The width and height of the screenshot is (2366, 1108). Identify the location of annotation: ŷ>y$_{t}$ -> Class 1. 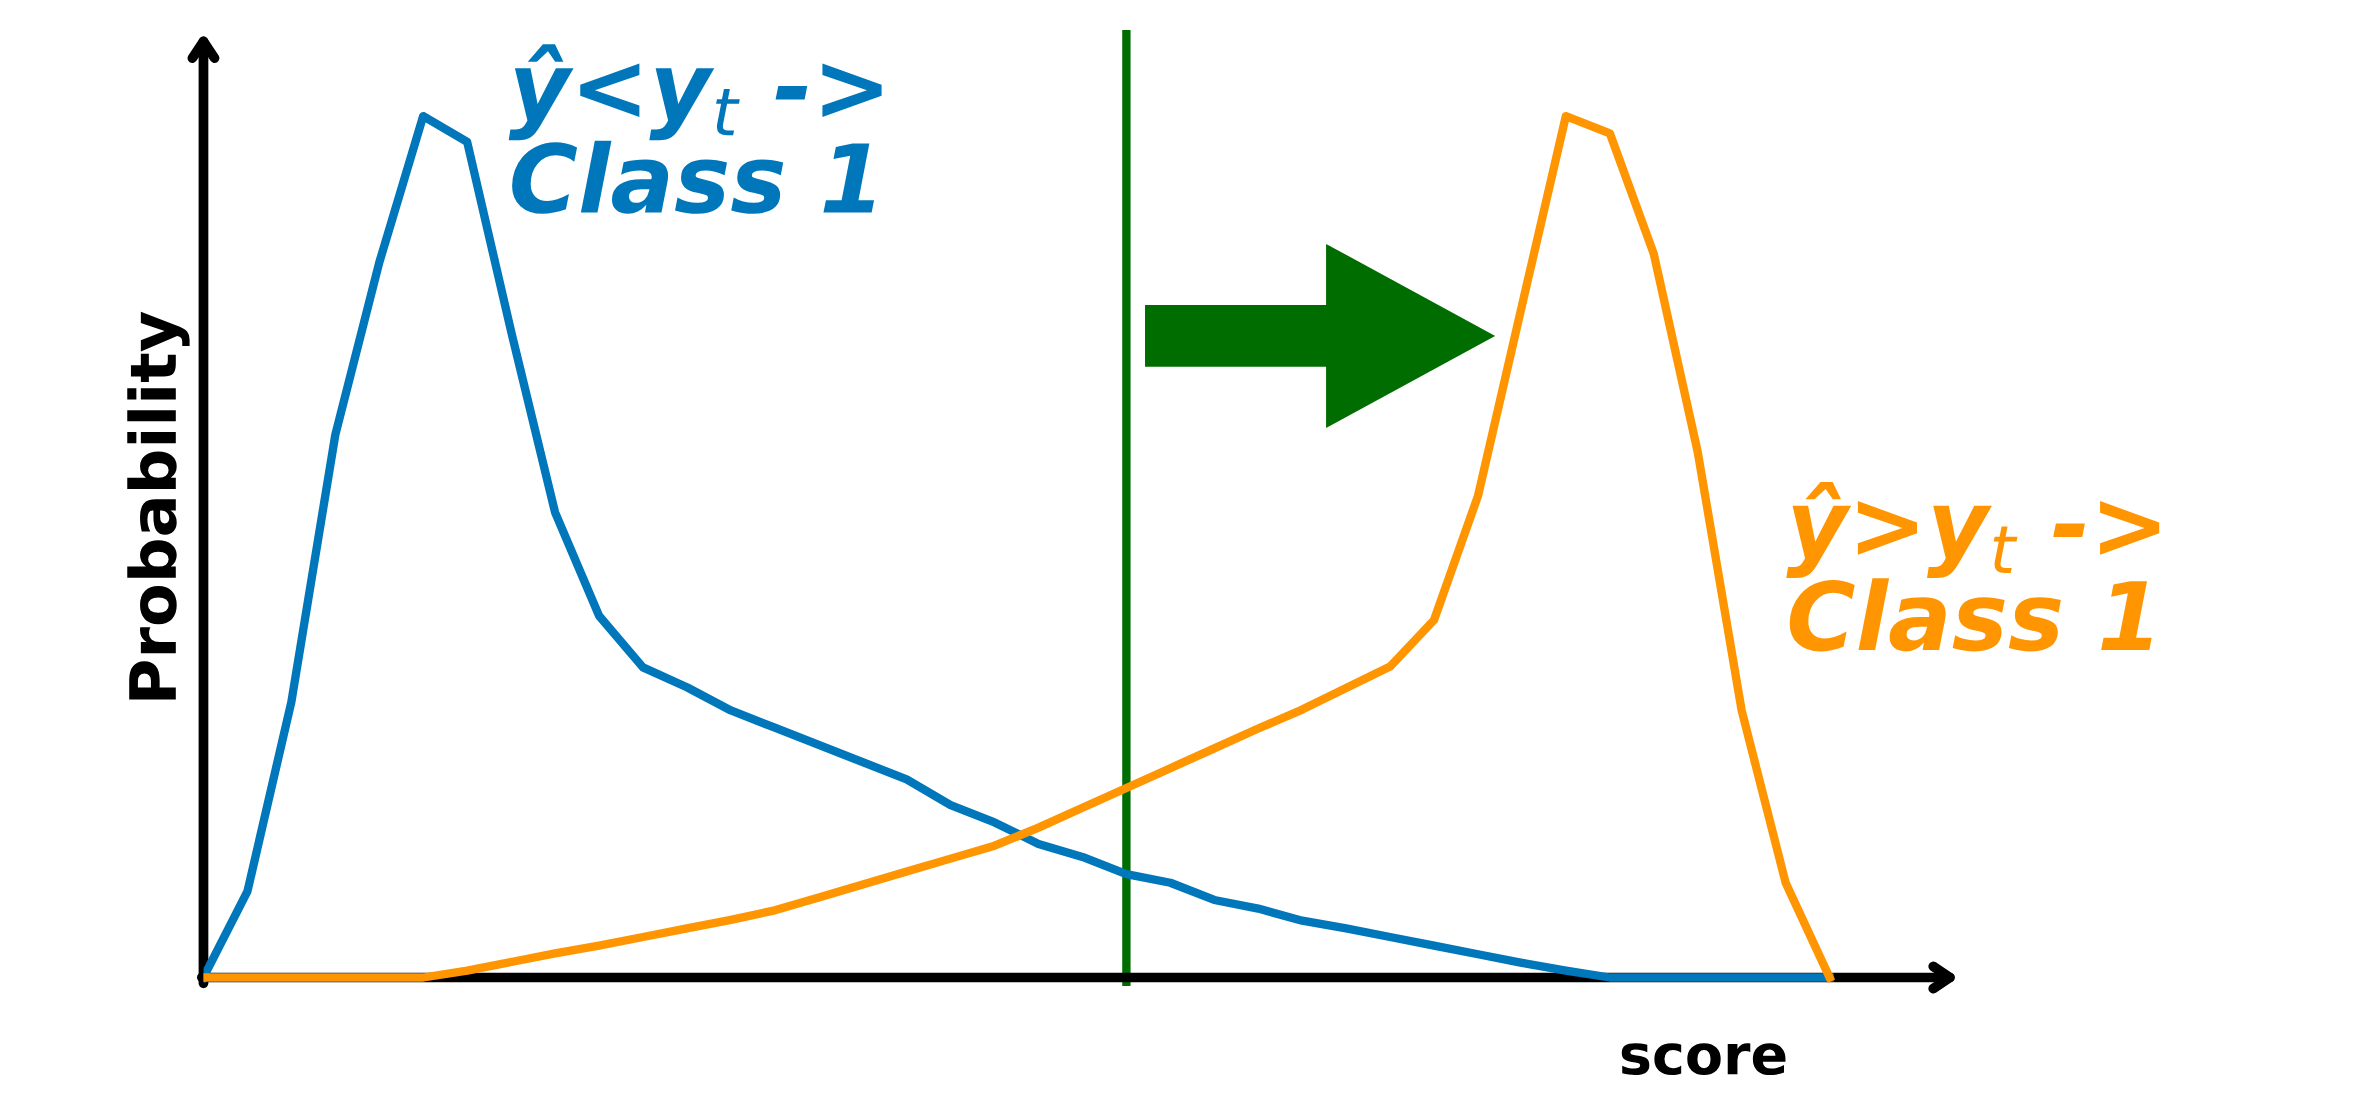
(1973, 566).